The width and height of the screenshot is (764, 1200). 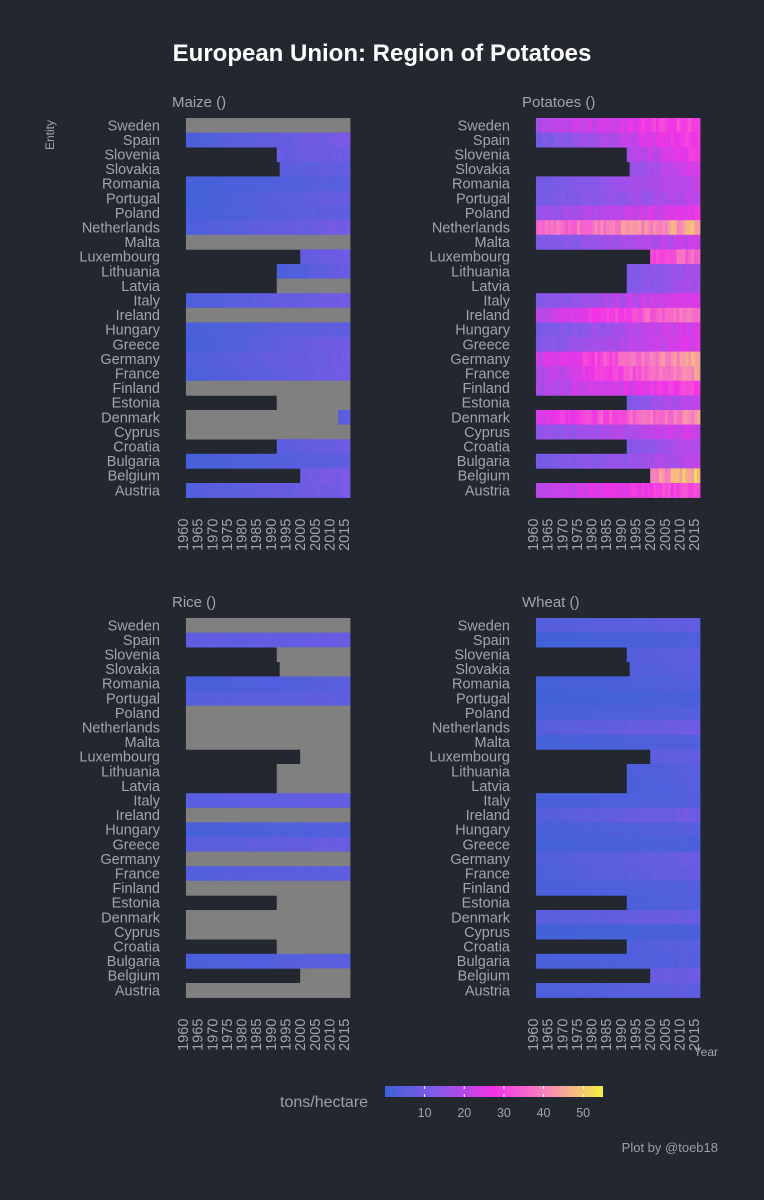 What do you see at coordinates (138, 816) in the screenshot?
I see `row-label: Ireland` at bounding box center [138, 816].